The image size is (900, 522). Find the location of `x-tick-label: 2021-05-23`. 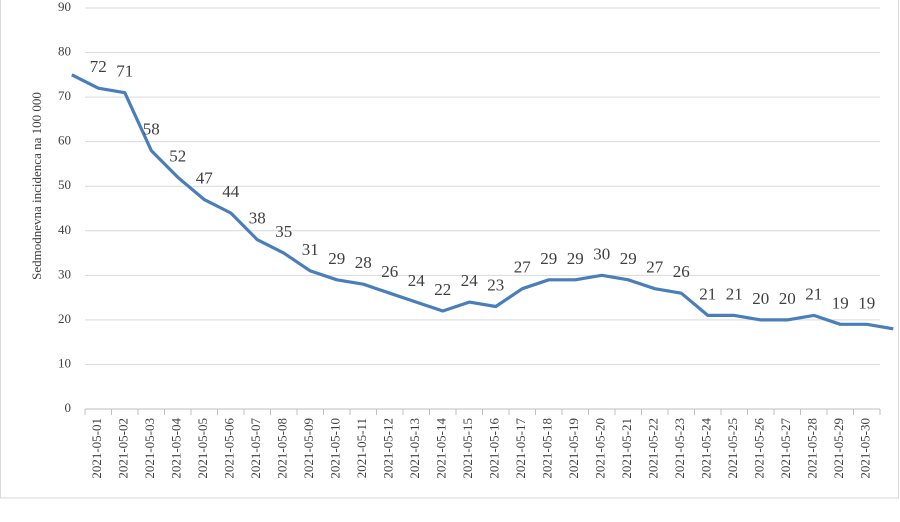

x-tick-label: 2021-05-23 is located at coordinates (679, 448).